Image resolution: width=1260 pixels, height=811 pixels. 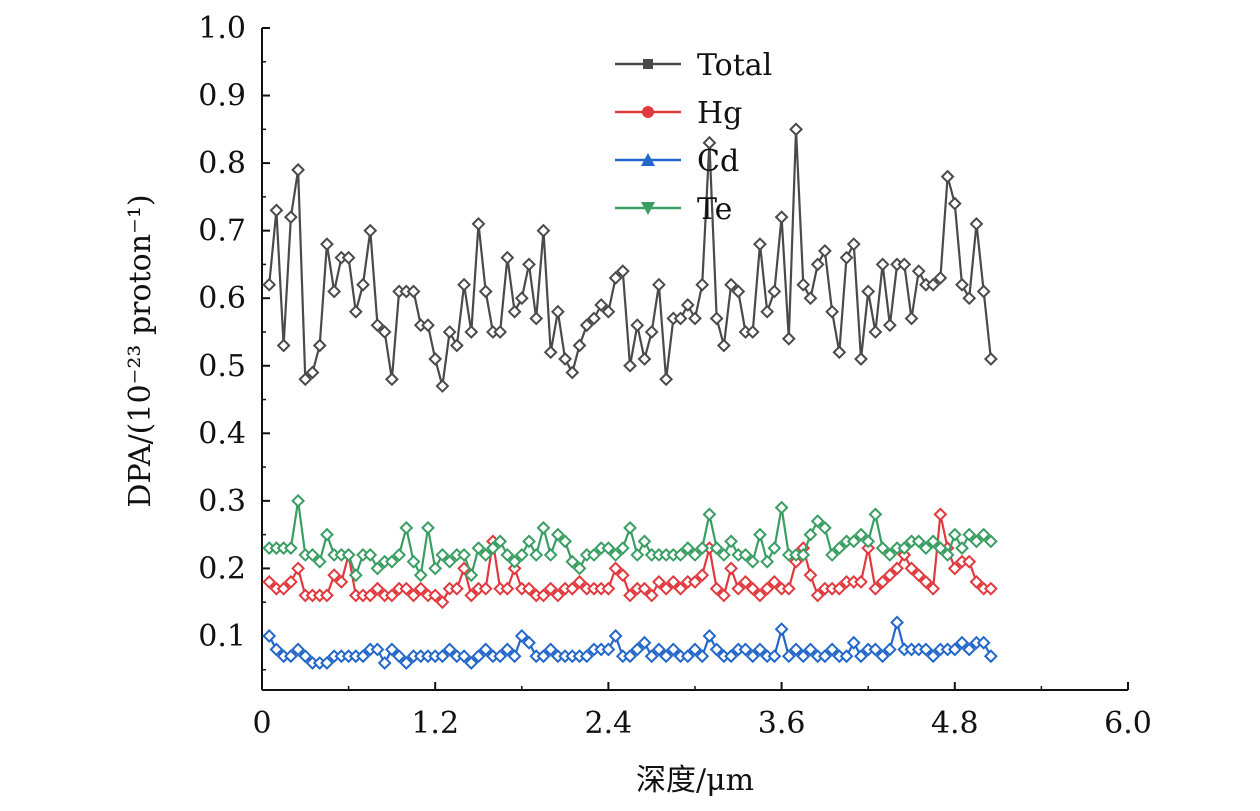 What do you see at coordinates (782, 723) in the screenshot?
I see `x-tick-label: 3.6` at bounding box center [782, 723].